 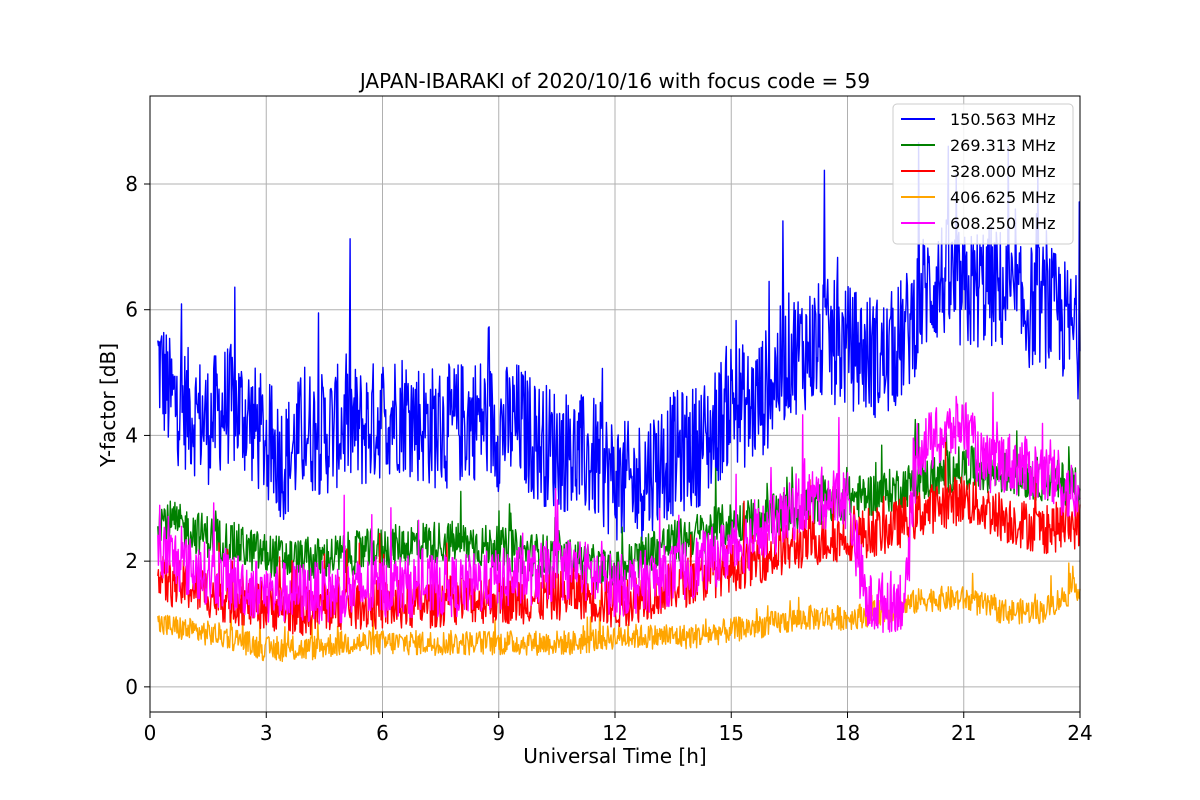 What do you see at coordinates (266, 733) in the screenshot?
I see `x-tick-label: 3` at bounding box center [266, 733].